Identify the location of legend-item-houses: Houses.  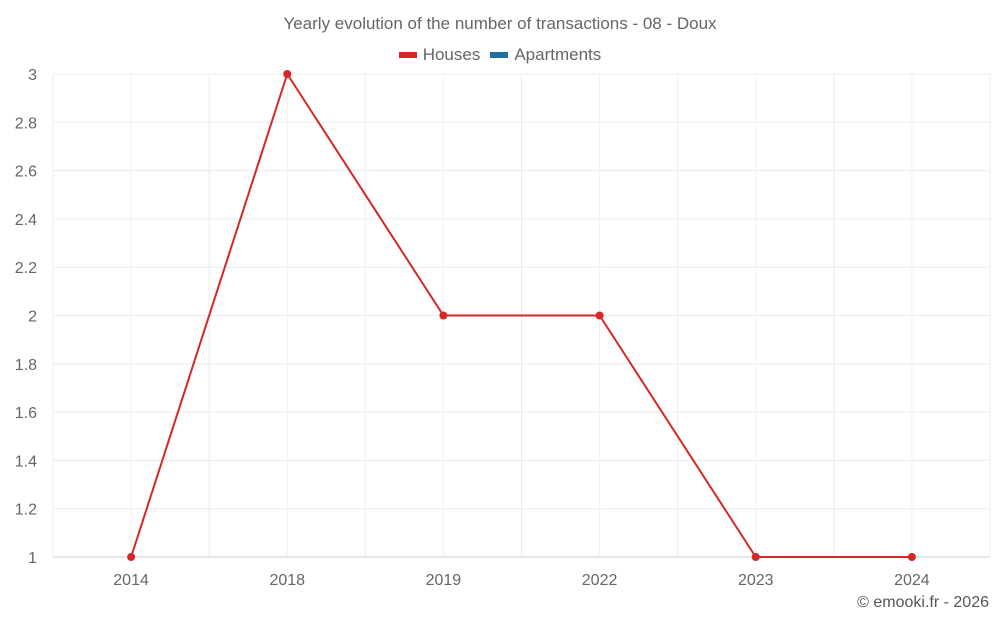
(439, 55).